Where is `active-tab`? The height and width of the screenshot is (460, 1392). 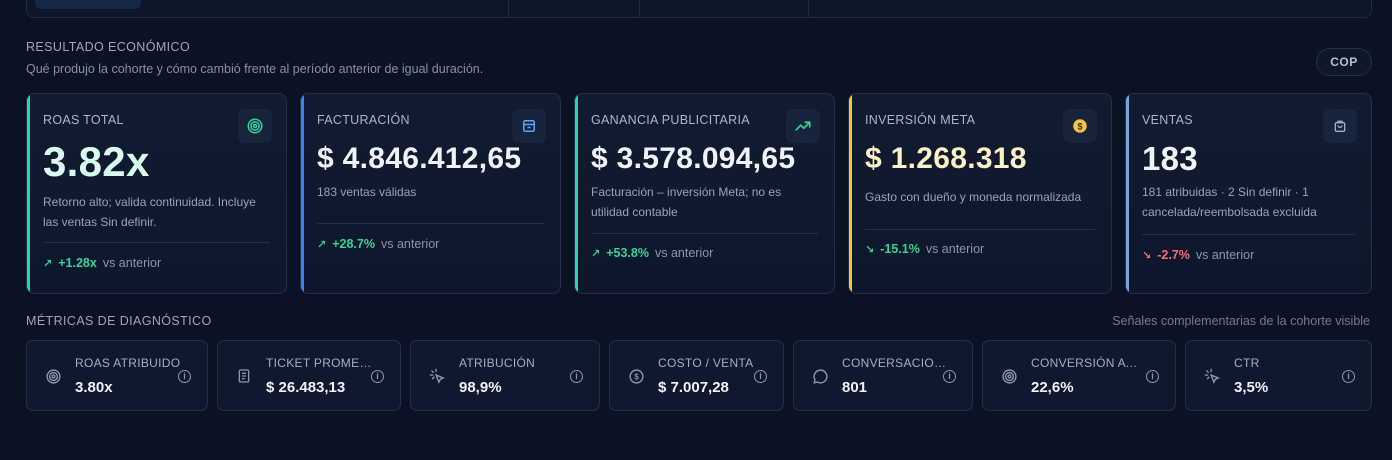 active-tab is located at coordinates (88, 4).